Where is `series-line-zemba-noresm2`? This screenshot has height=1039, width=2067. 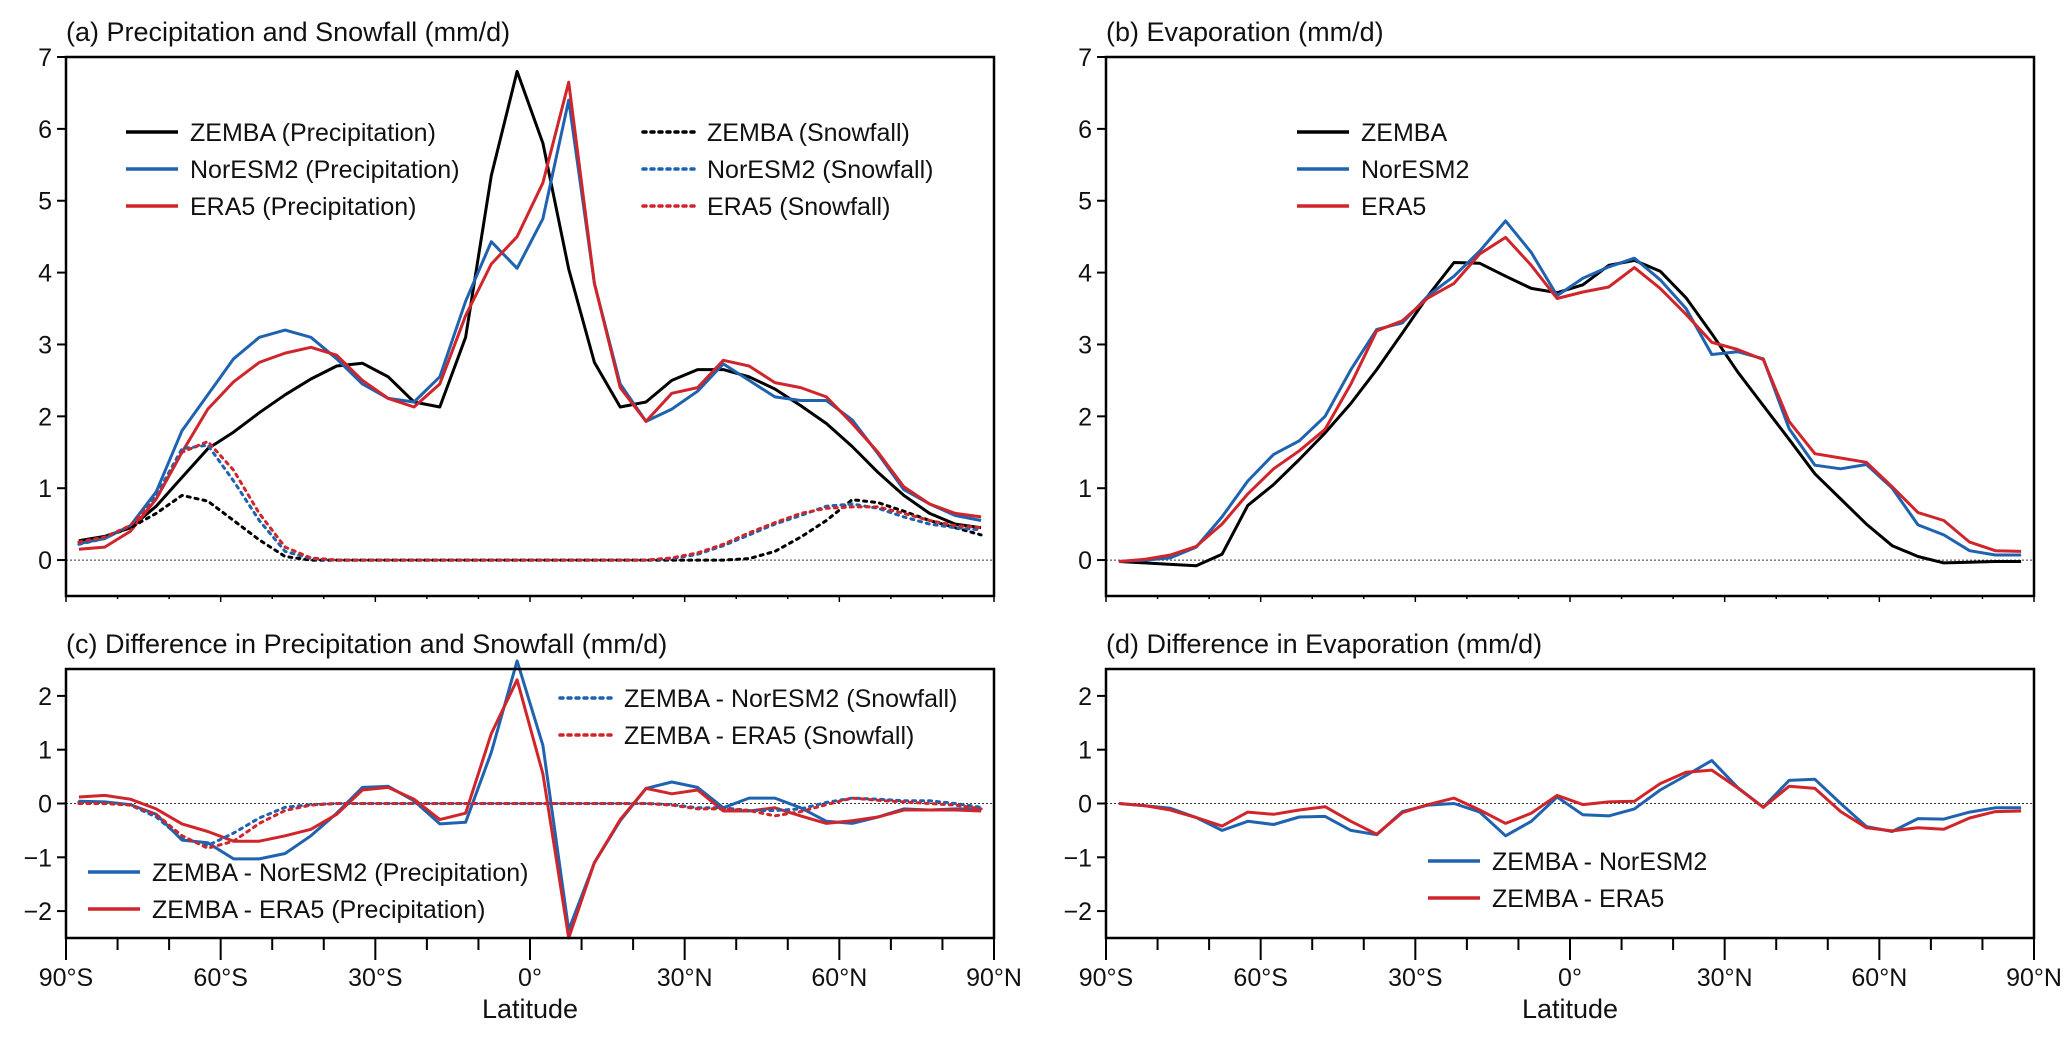 series-line-zemba-noresm2 is located at coordinates (1570, 798).